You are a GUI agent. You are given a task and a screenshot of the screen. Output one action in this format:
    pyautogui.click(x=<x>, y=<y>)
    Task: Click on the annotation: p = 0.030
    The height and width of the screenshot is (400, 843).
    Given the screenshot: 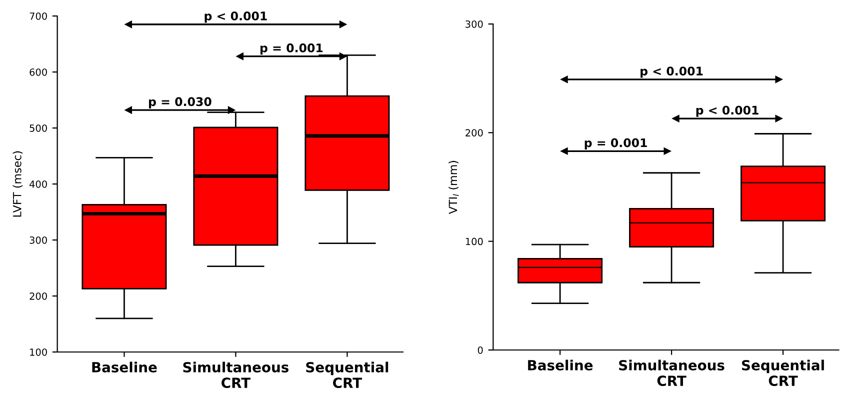 What is the action you would take?
    pyautogui.click(x=180, y=102)
    